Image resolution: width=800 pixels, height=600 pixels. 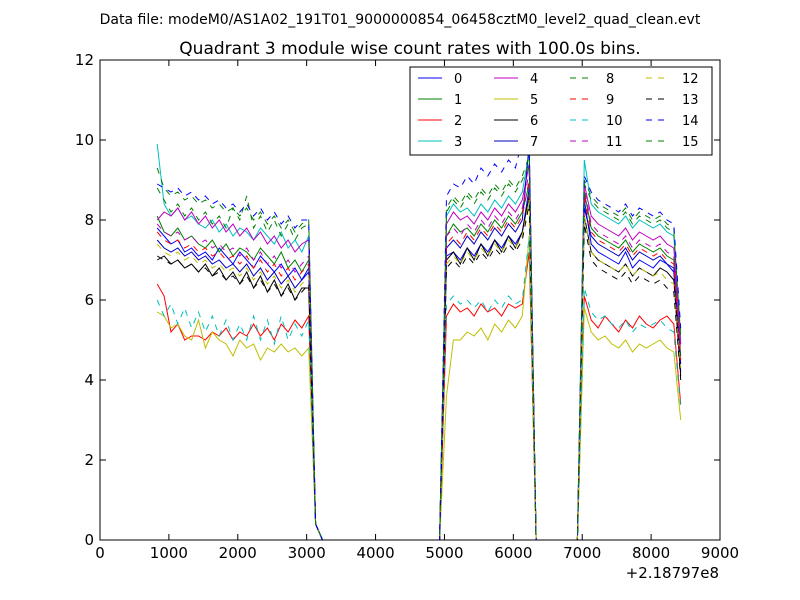 What do you see at coordinates (89, 460) in the screenshot?
I see `y-tick-label: 2` at bounding box center [89, 460].